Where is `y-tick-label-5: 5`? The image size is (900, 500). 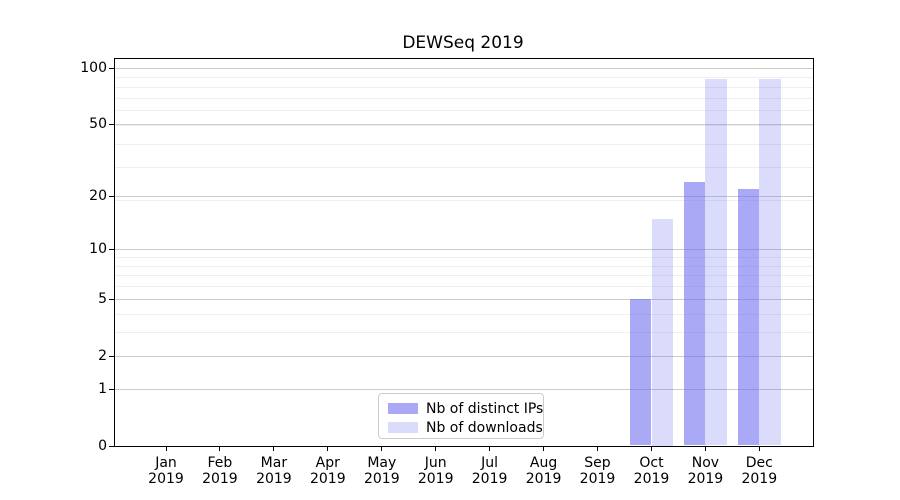 y-tick-label-5: 5 is located at coordinates (102, 298).